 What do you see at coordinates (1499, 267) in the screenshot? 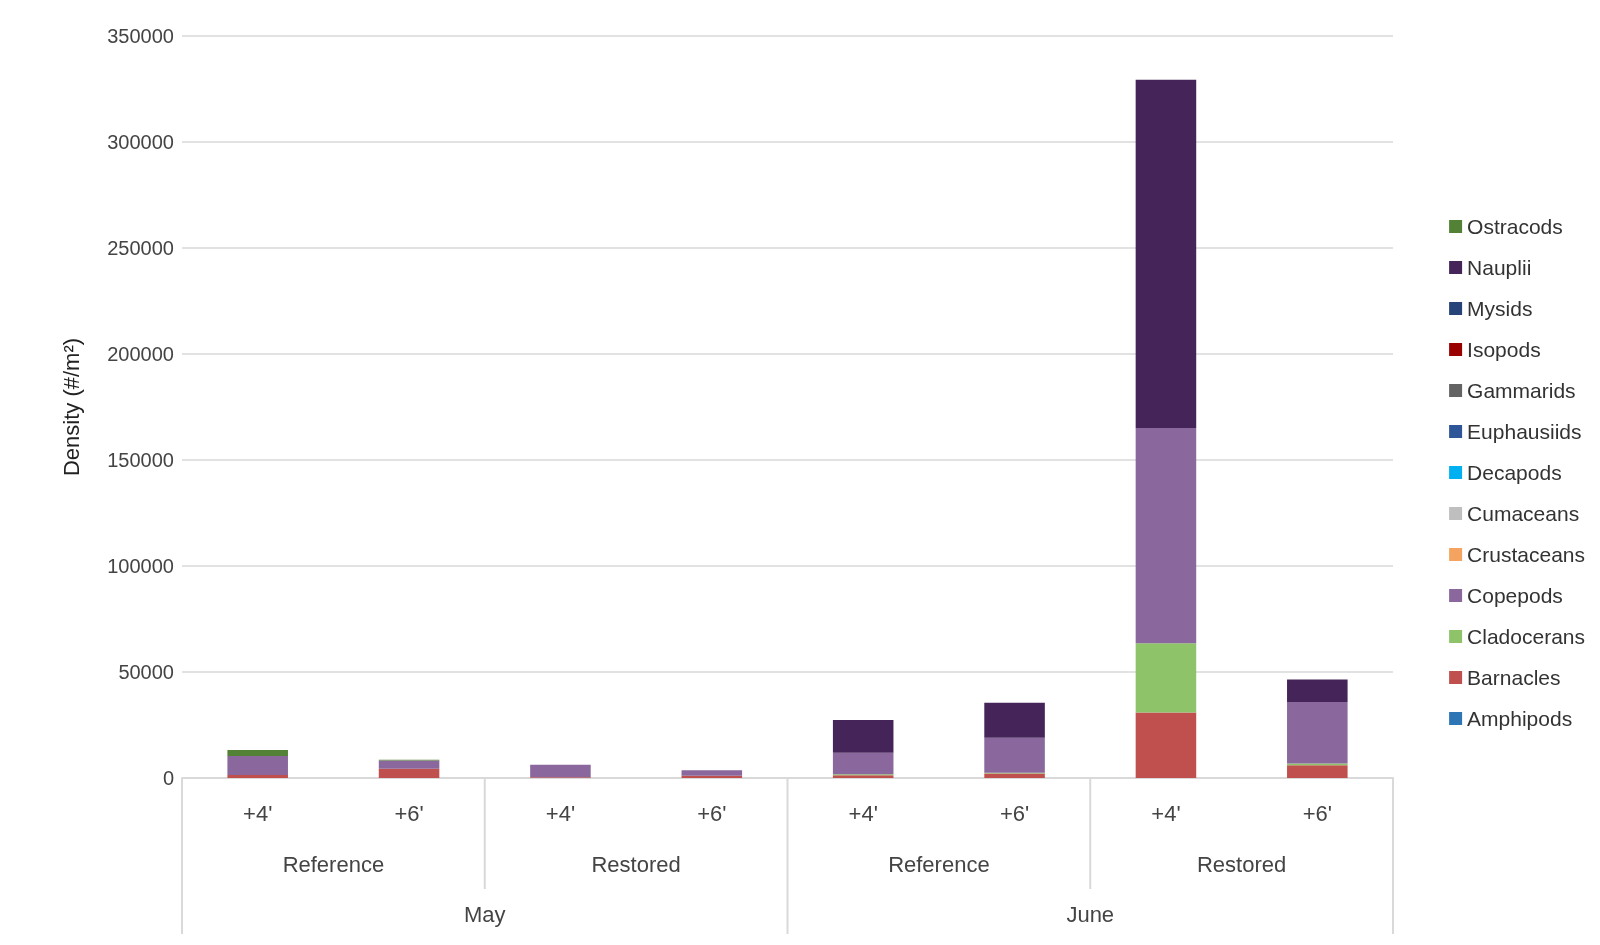
I see `legend-label: Nauplii` at bounding box center [1499, 267].